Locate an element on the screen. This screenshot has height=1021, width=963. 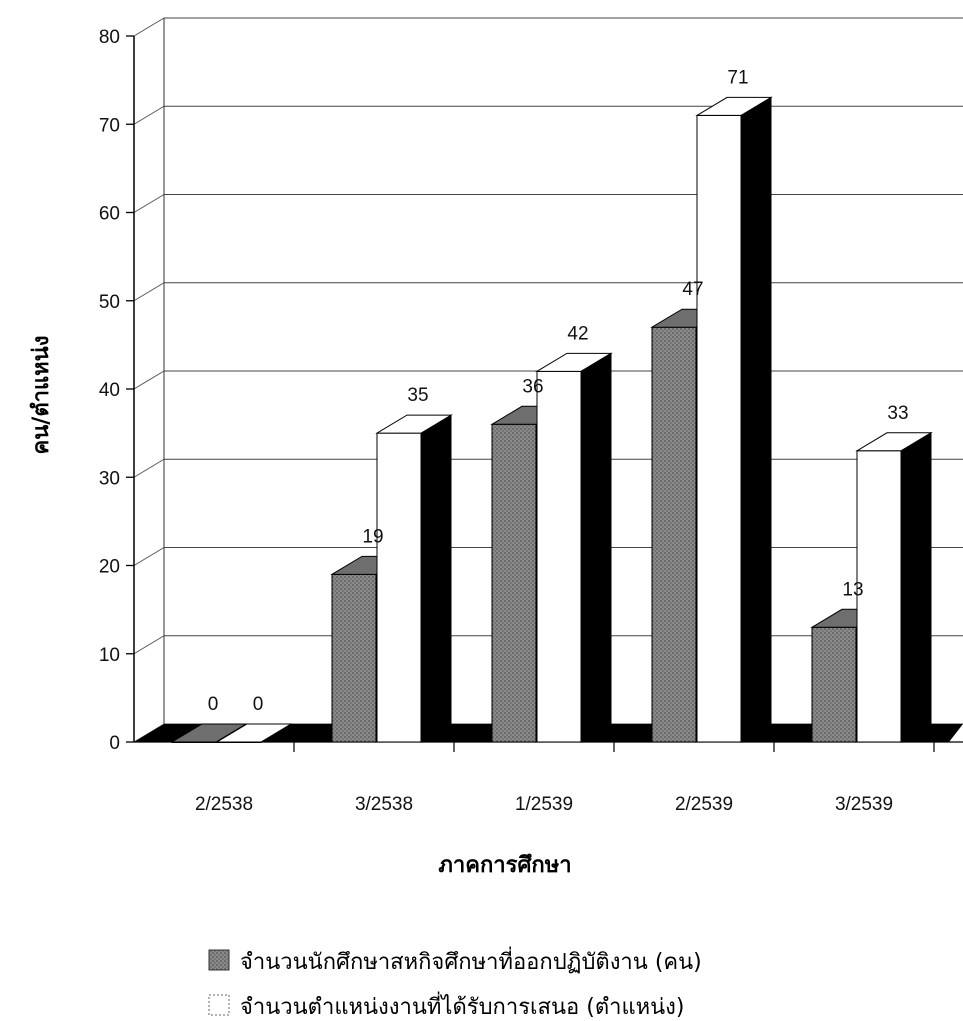
y-tick-label: 20 is located at coordinates (109, 567).